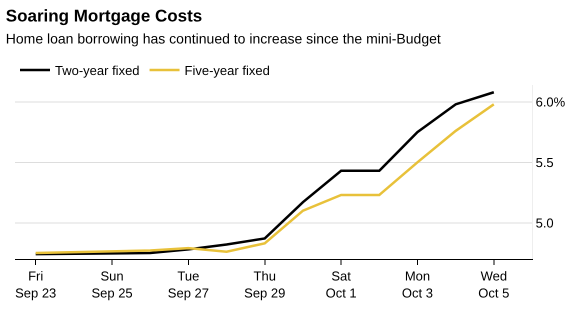 The image size is (578, 329). What do you see at coordinates (223, 38) in the screenshot?
I see `chart-subtitle: Home loan borrowing has continued to increase since the mini-Budget` at bounding box center [223, 38].